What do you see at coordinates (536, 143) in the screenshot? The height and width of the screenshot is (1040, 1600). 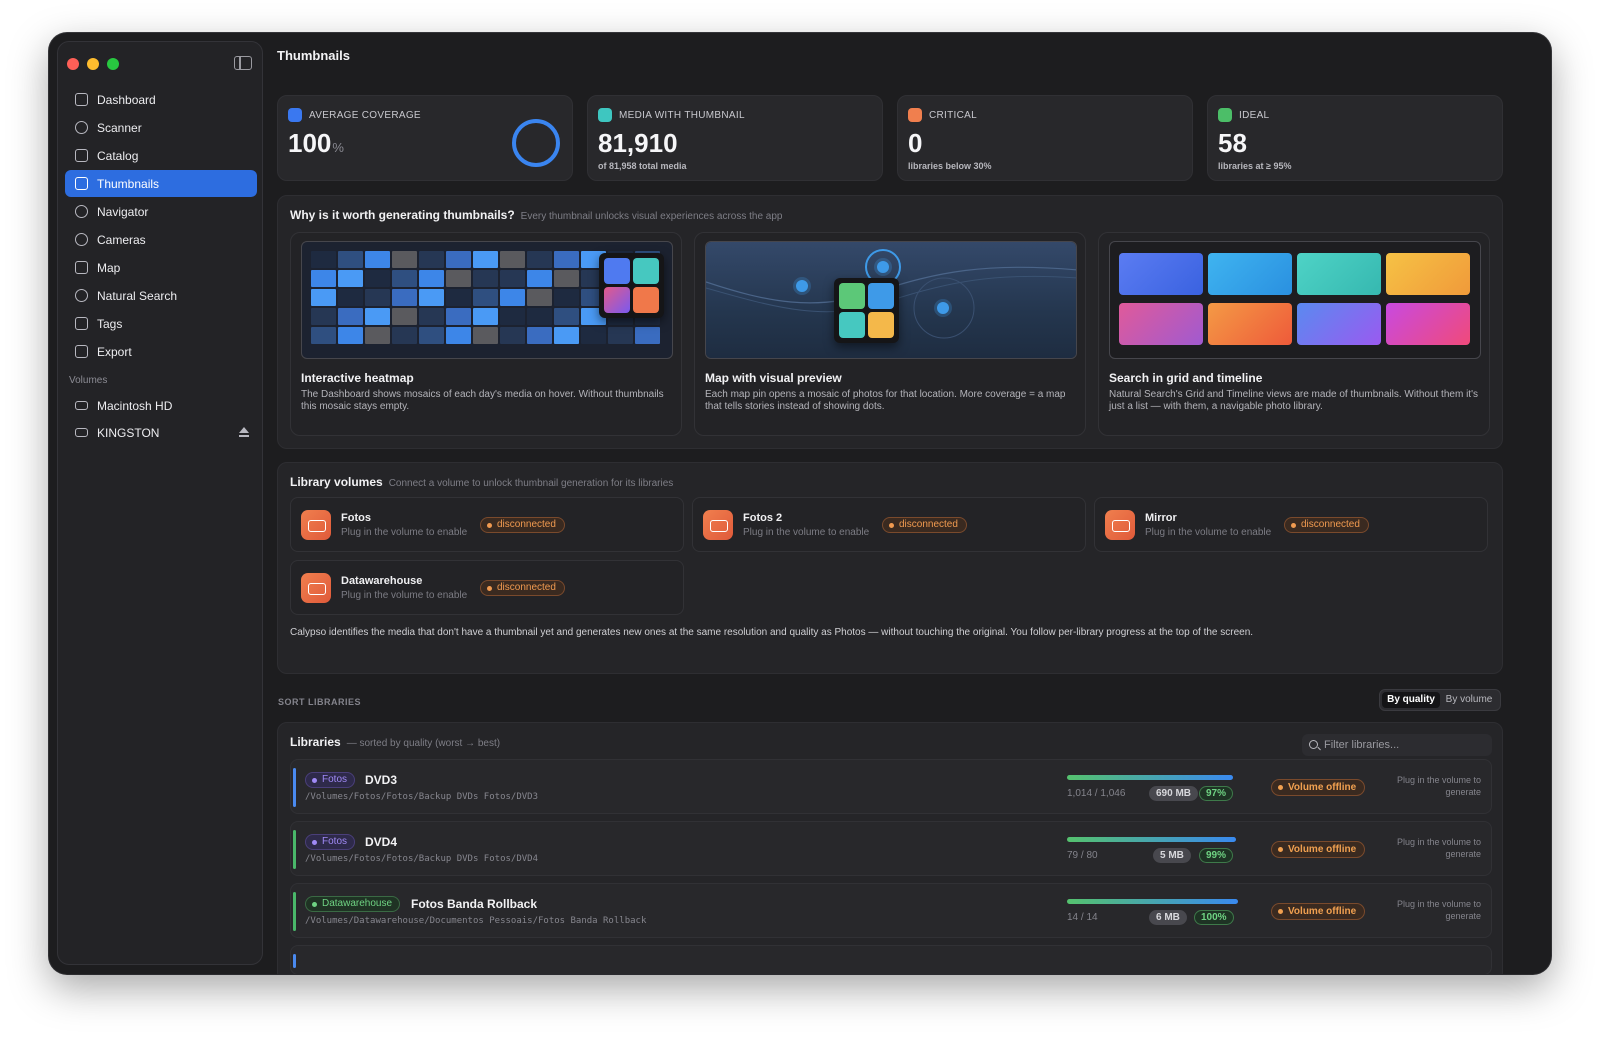 I see `coverage-ring` at bounding box center [536, 143].